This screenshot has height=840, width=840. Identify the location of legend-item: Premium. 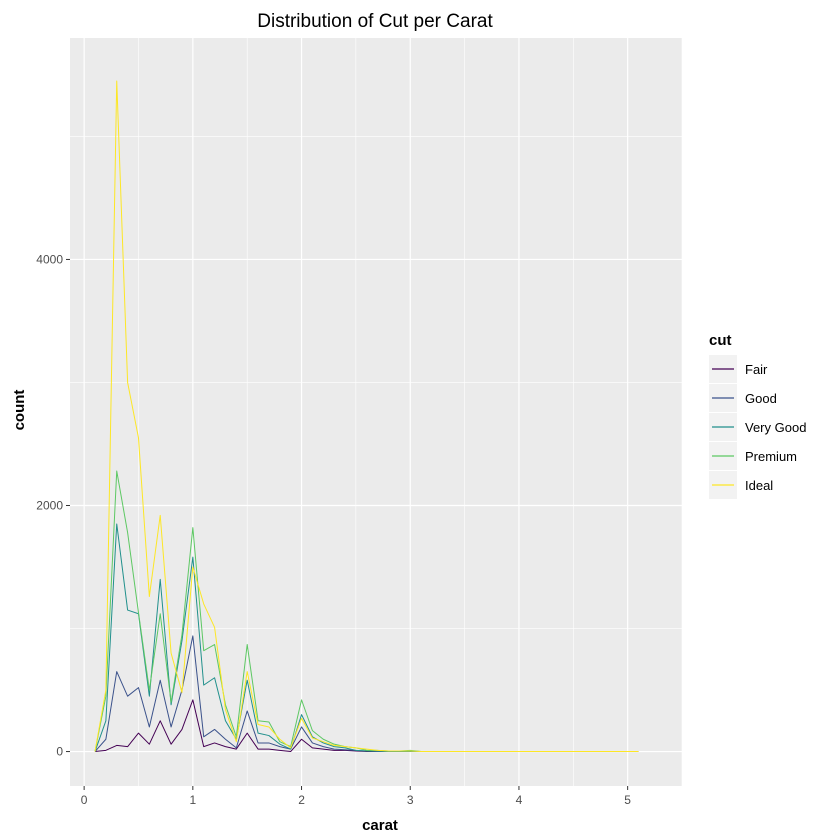
(753, 456).